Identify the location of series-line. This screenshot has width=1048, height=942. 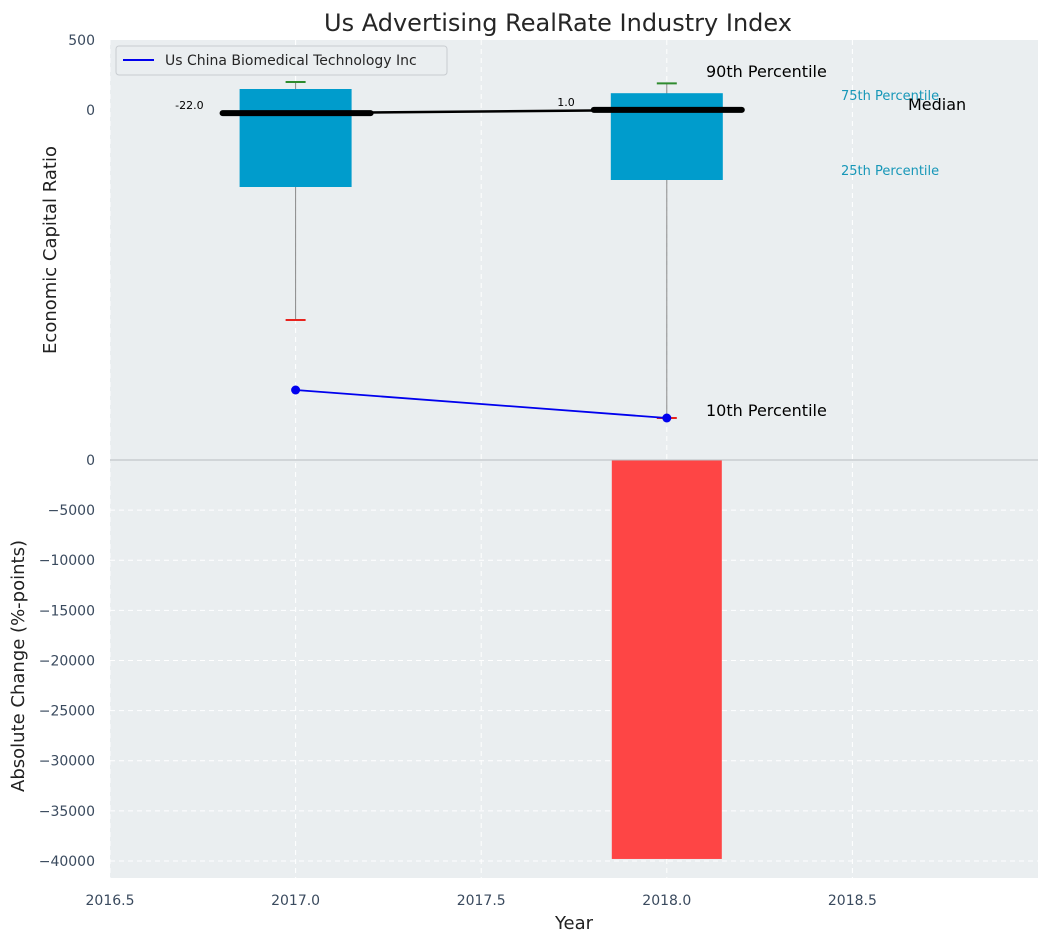
(481, 404).